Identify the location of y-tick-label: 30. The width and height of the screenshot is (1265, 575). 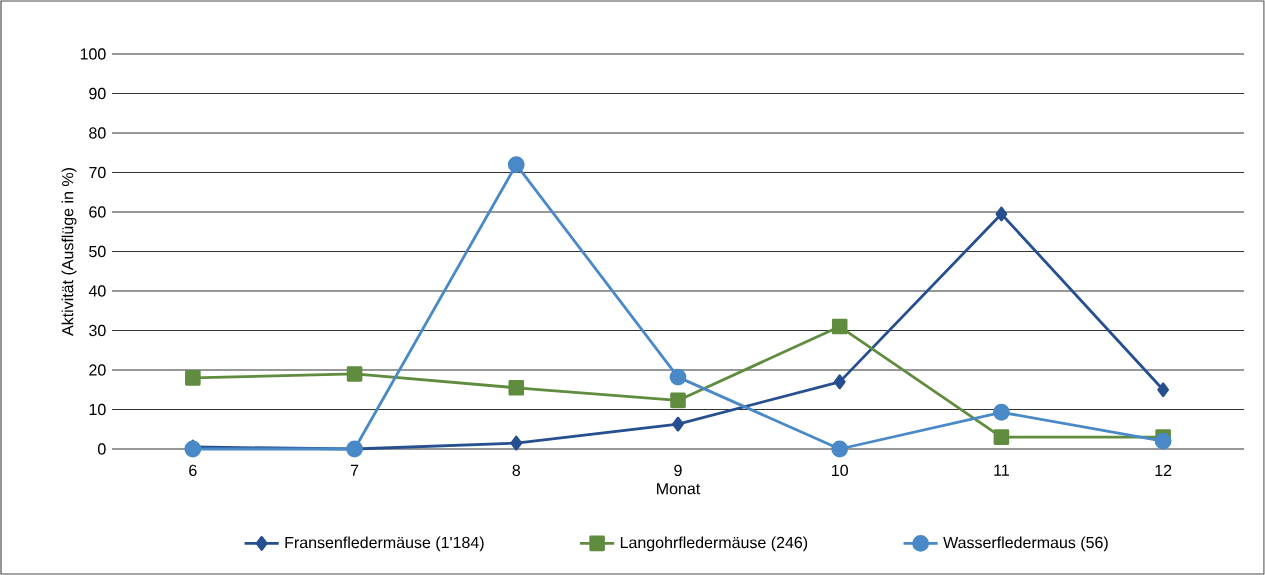
(97, 330).